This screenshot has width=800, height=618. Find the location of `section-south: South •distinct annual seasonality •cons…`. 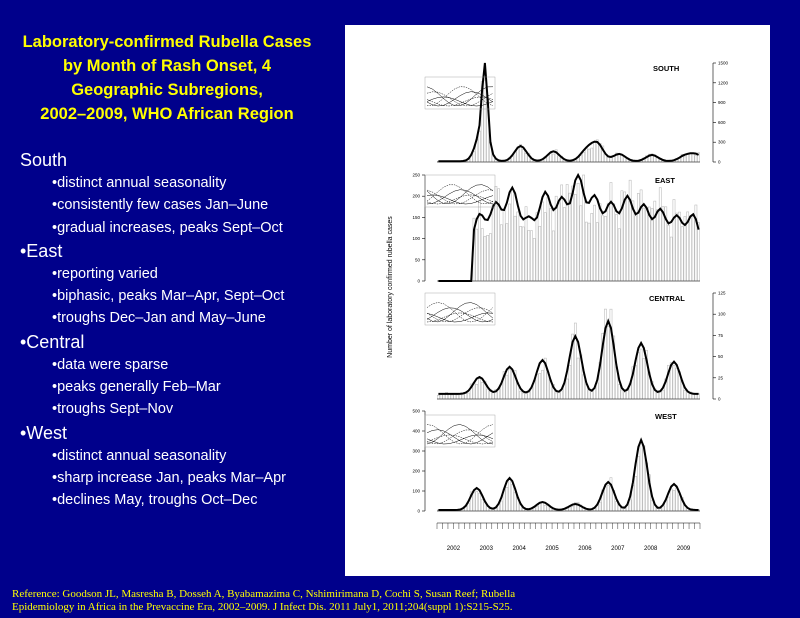

section-south: South •distinct annual seasonality •cons… is located at coordinates (180, 193).